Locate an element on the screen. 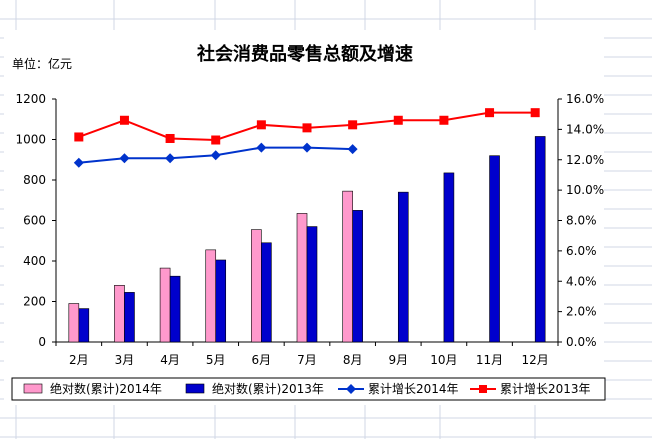 The height and width of the screenshot is (439, 652). left-tick-label: 1200 is located at coordinates (30, 99).